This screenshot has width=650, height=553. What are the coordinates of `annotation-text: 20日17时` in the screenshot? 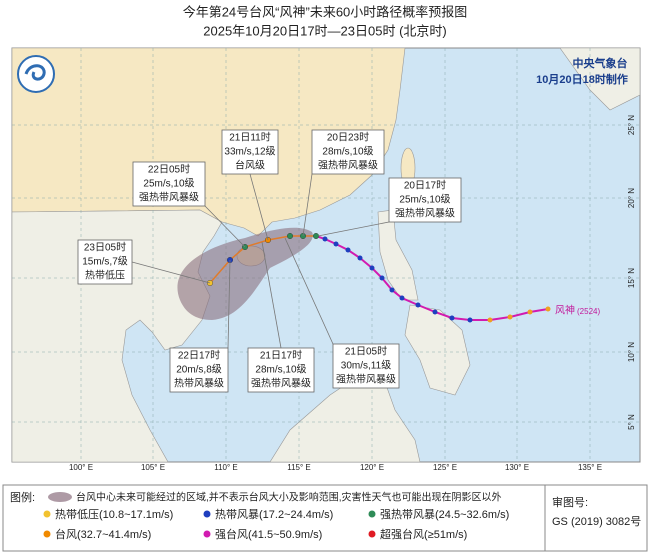 It's located at (425, 186).